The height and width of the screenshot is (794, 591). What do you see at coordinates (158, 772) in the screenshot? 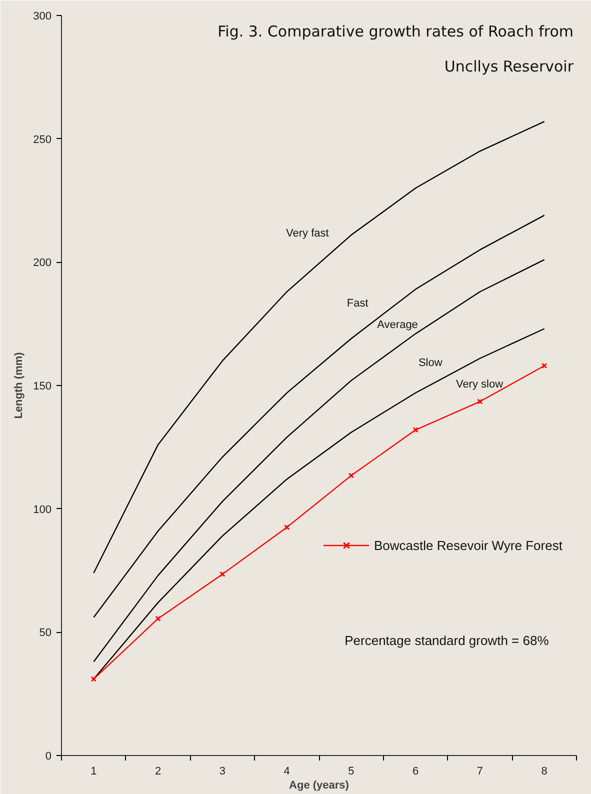
I see `x-tick-label: 2` at bounding box center [158, 772].